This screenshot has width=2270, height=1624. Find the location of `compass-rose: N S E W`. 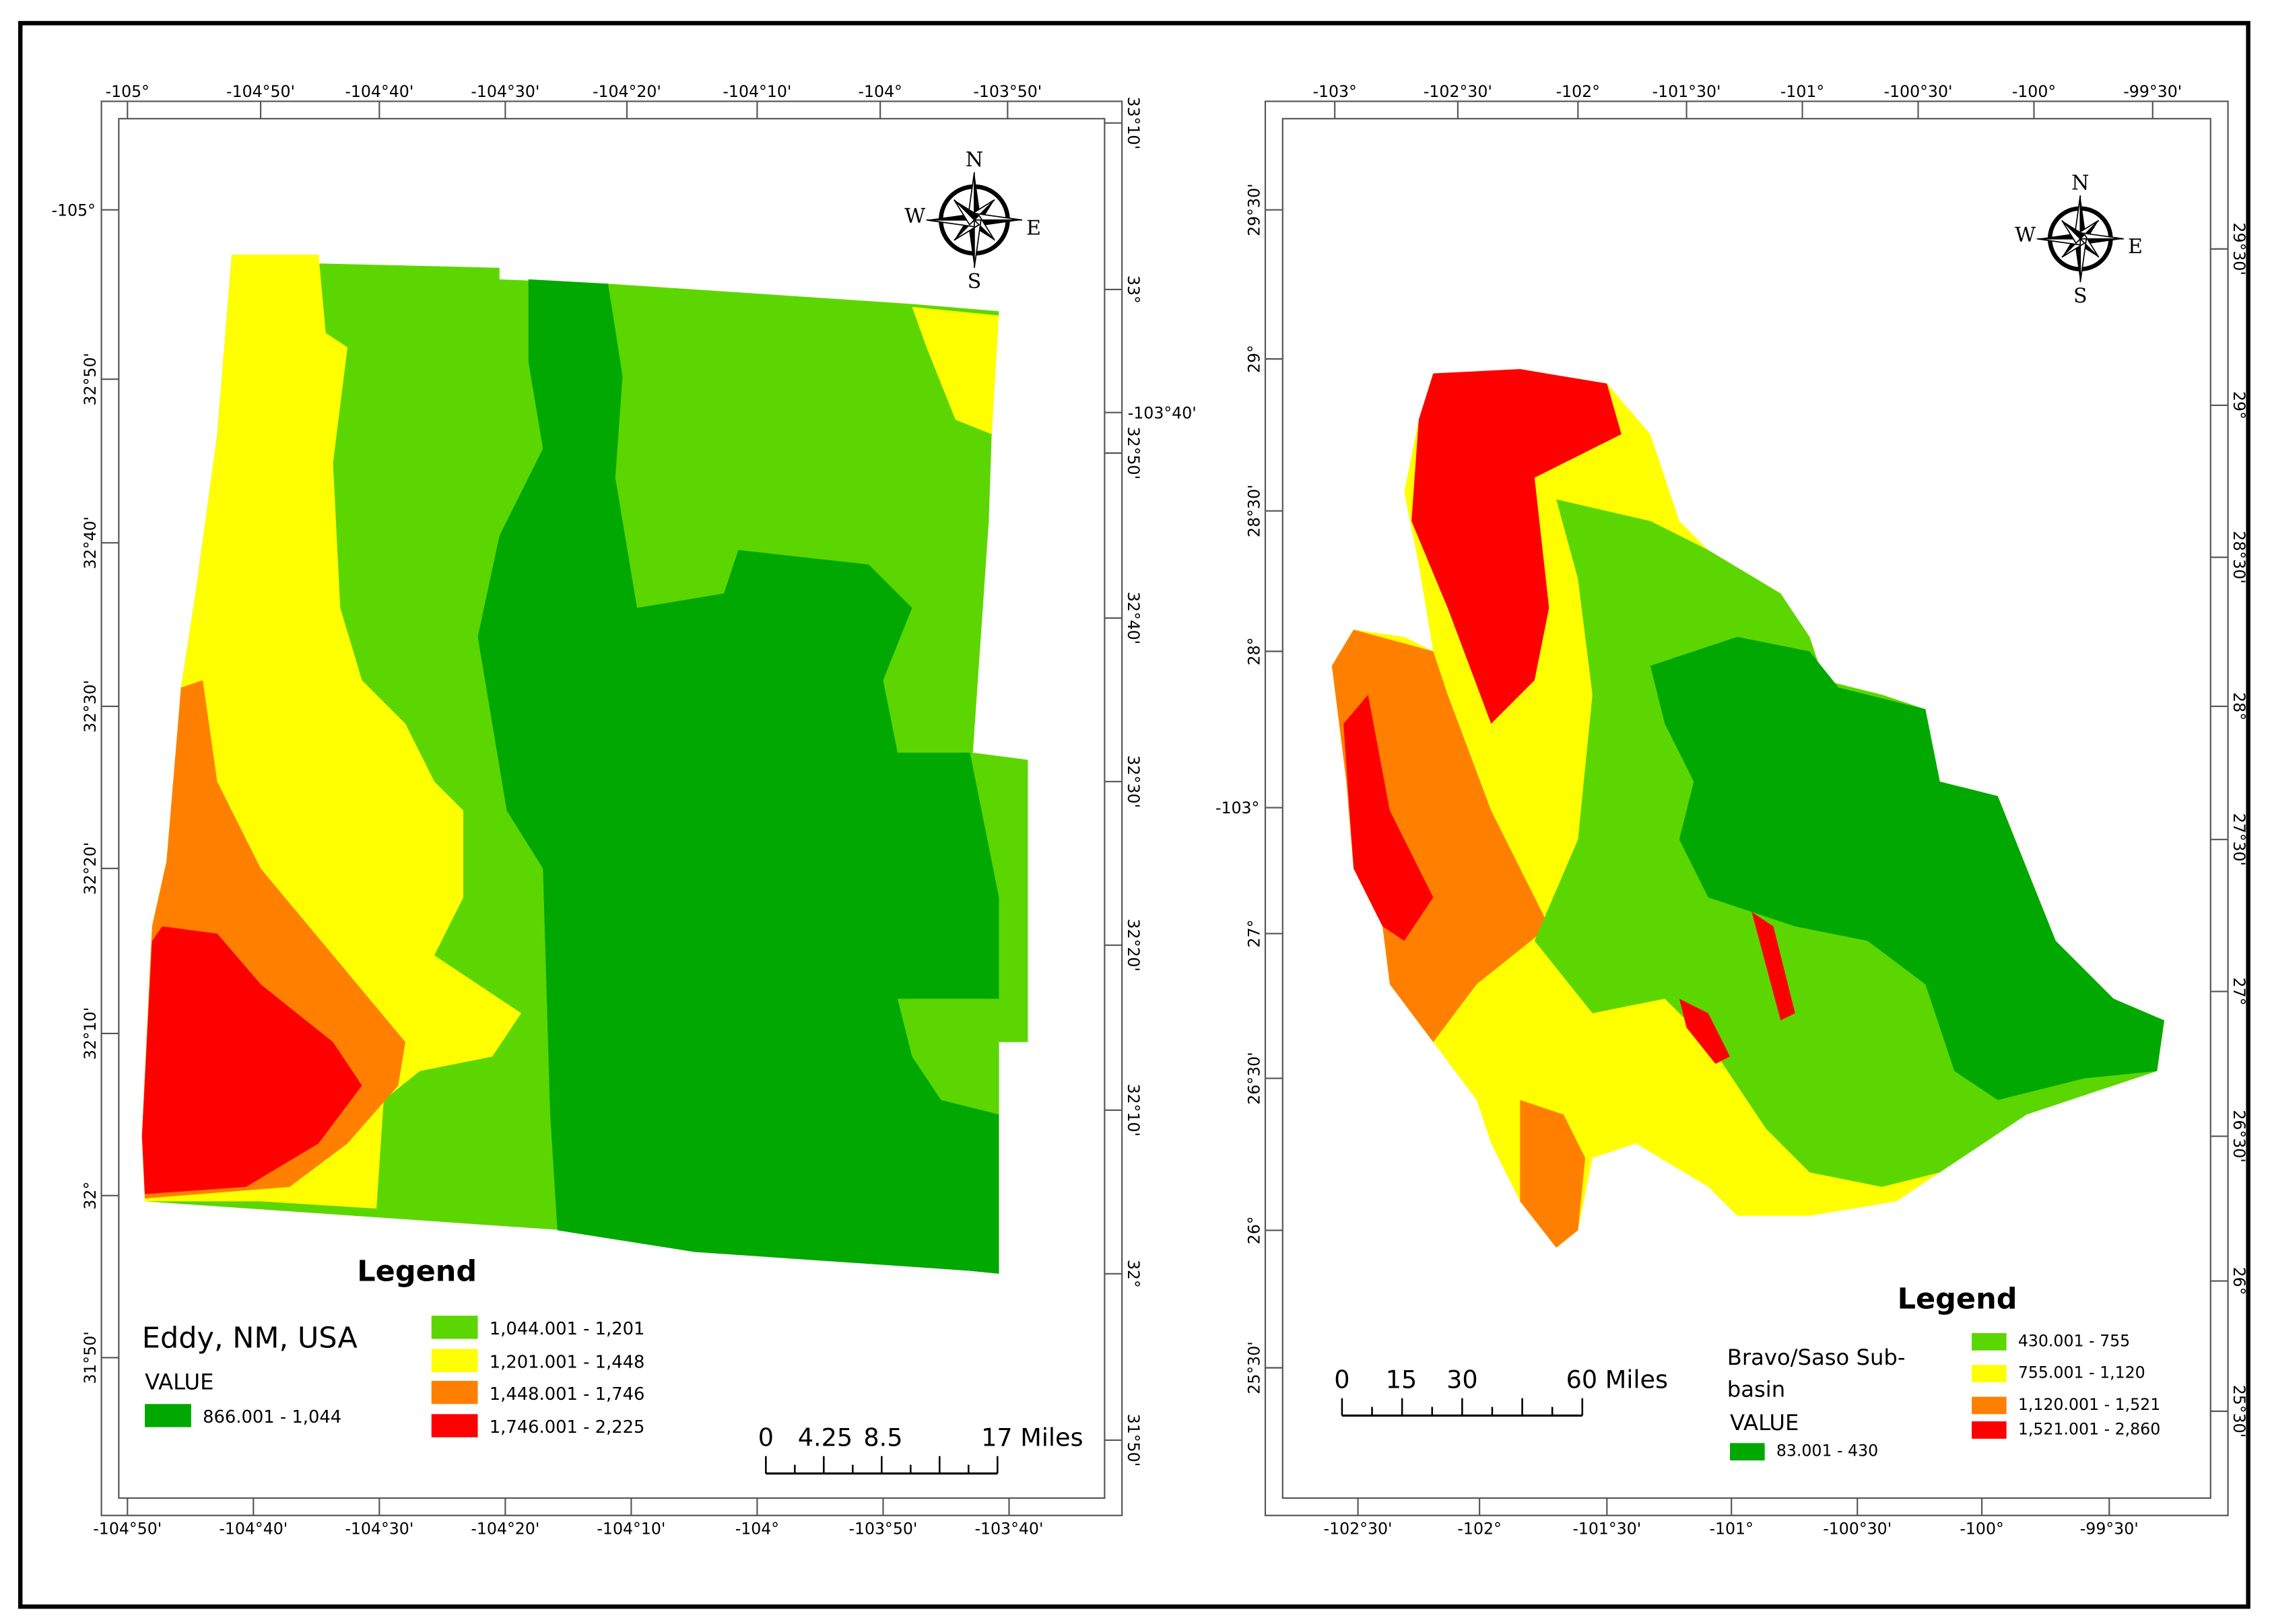

compass-rose: N S E W is located at coordinates (972, 221).